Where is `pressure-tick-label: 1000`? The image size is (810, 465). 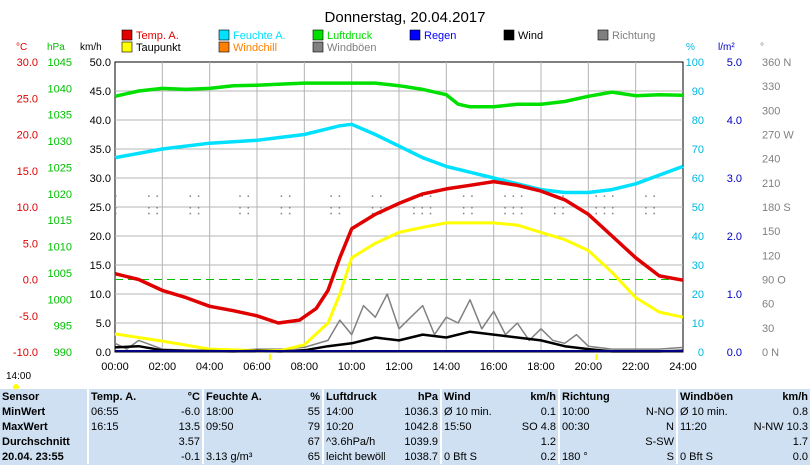
pressure-tick-label: 1000 is located at coordinates (60, 300).